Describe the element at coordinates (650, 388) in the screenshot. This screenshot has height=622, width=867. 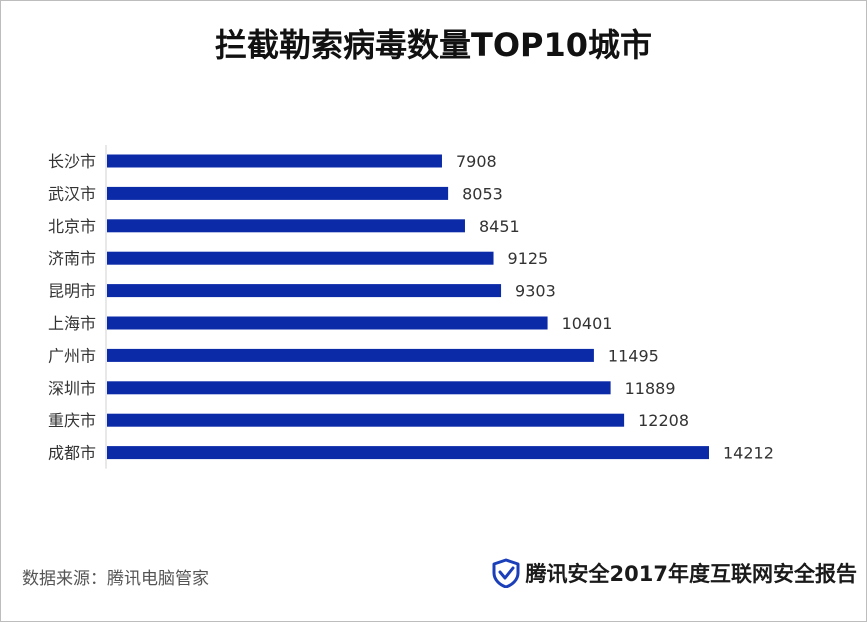
I see `data-label: 11889` at that location.